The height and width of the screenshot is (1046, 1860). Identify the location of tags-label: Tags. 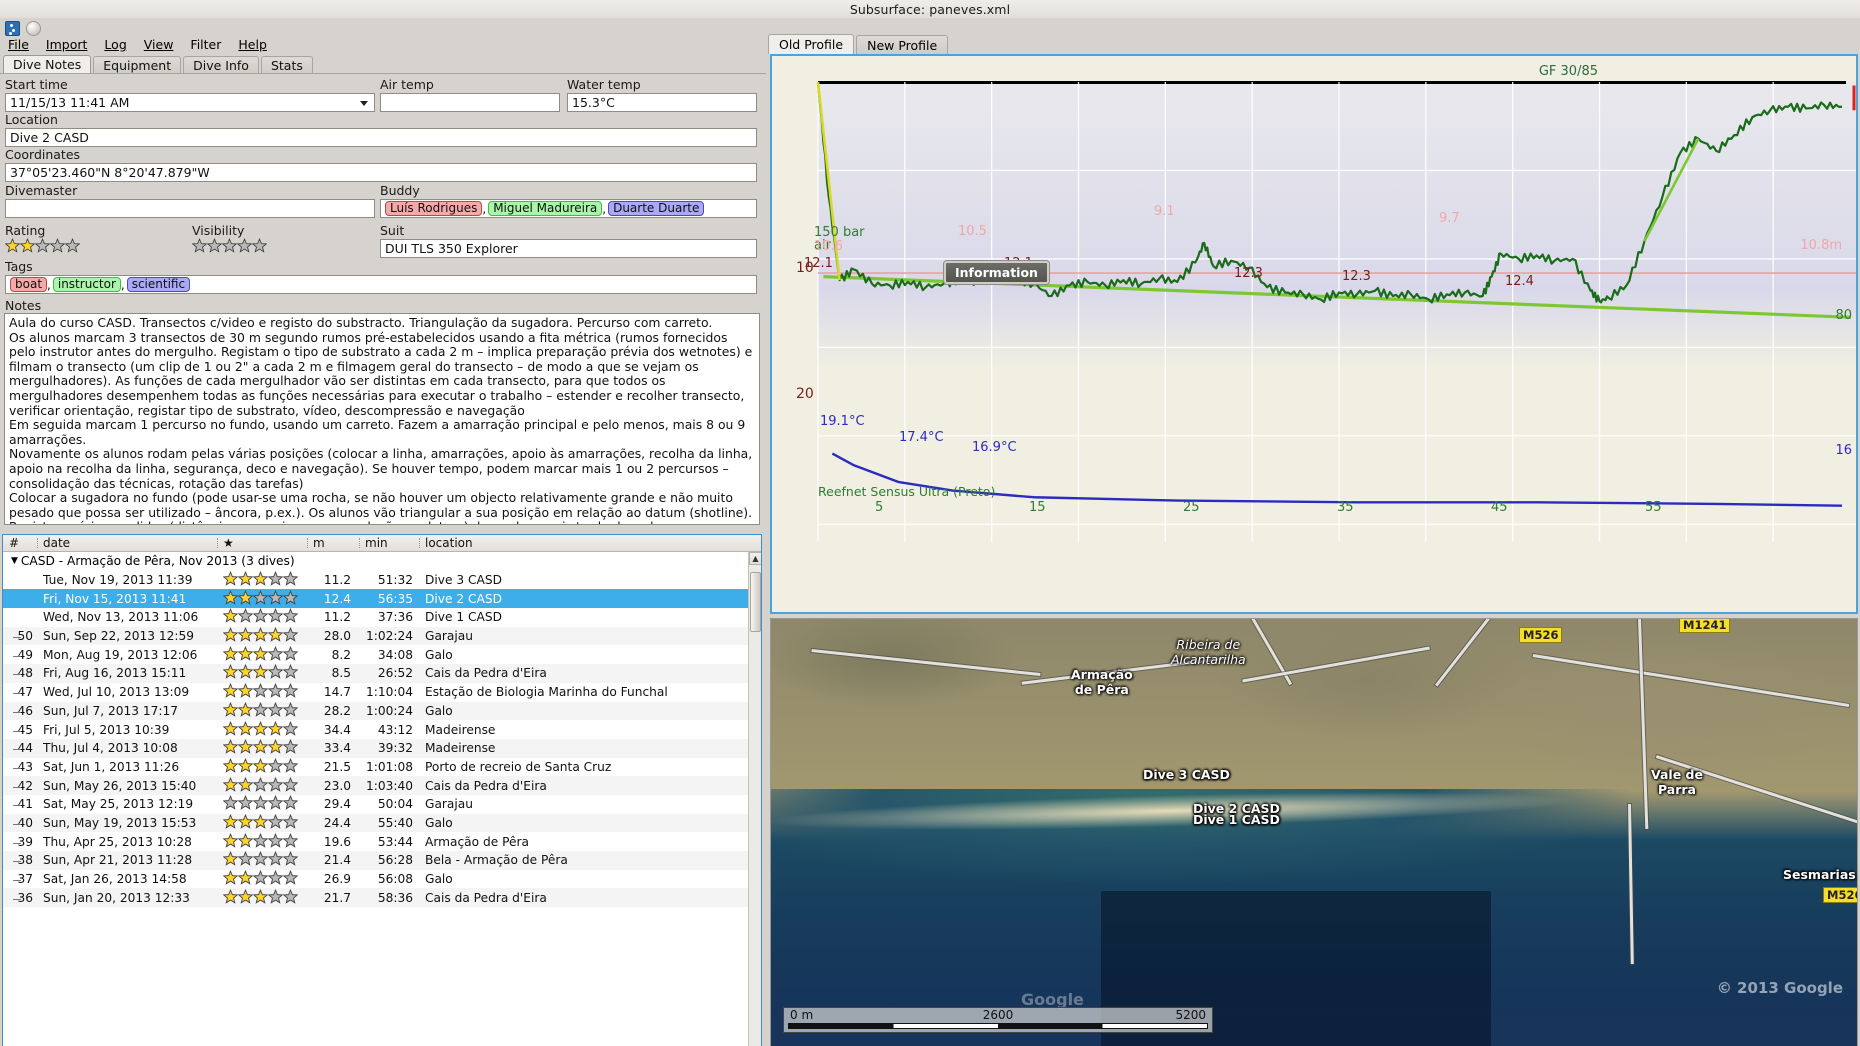
(19, 266).